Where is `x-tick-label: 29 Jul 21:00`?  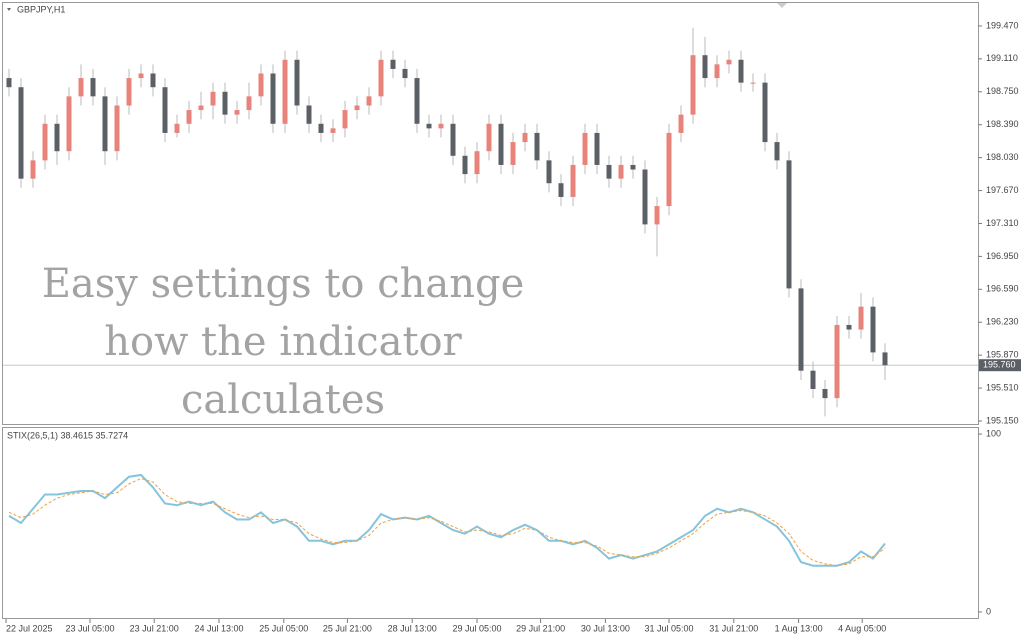
x-tick-label: 29 Jul 21:00 is located at coordinates (540, 628).